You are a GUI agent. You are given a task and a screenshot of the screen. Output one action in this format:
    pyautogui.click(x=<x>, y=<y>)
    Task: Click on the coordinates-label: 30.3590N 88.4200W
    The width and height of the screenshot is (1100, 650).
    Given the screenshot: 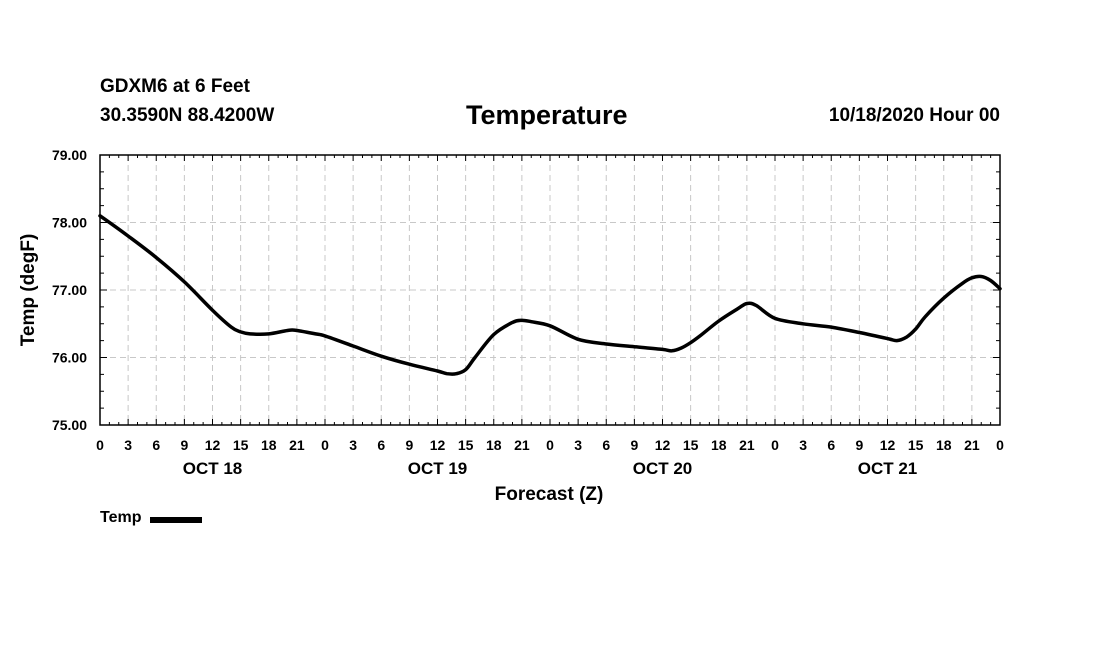 What is the action you would take?
    pyautogui.click(x=187, y=115)
    